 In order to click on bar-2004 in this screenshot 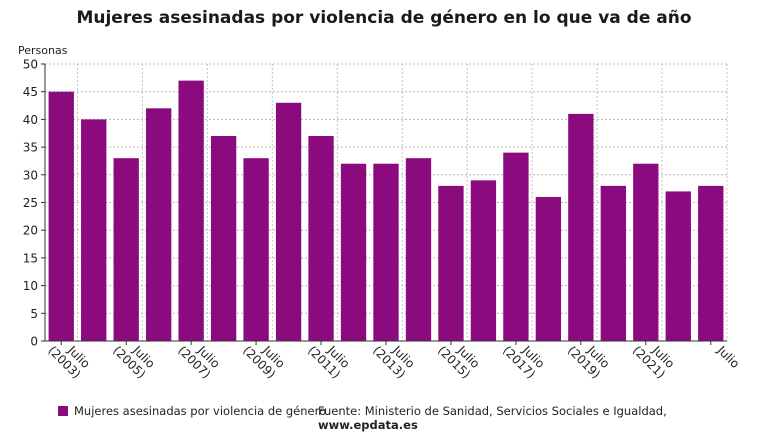, I will do `click(94, 230)`.